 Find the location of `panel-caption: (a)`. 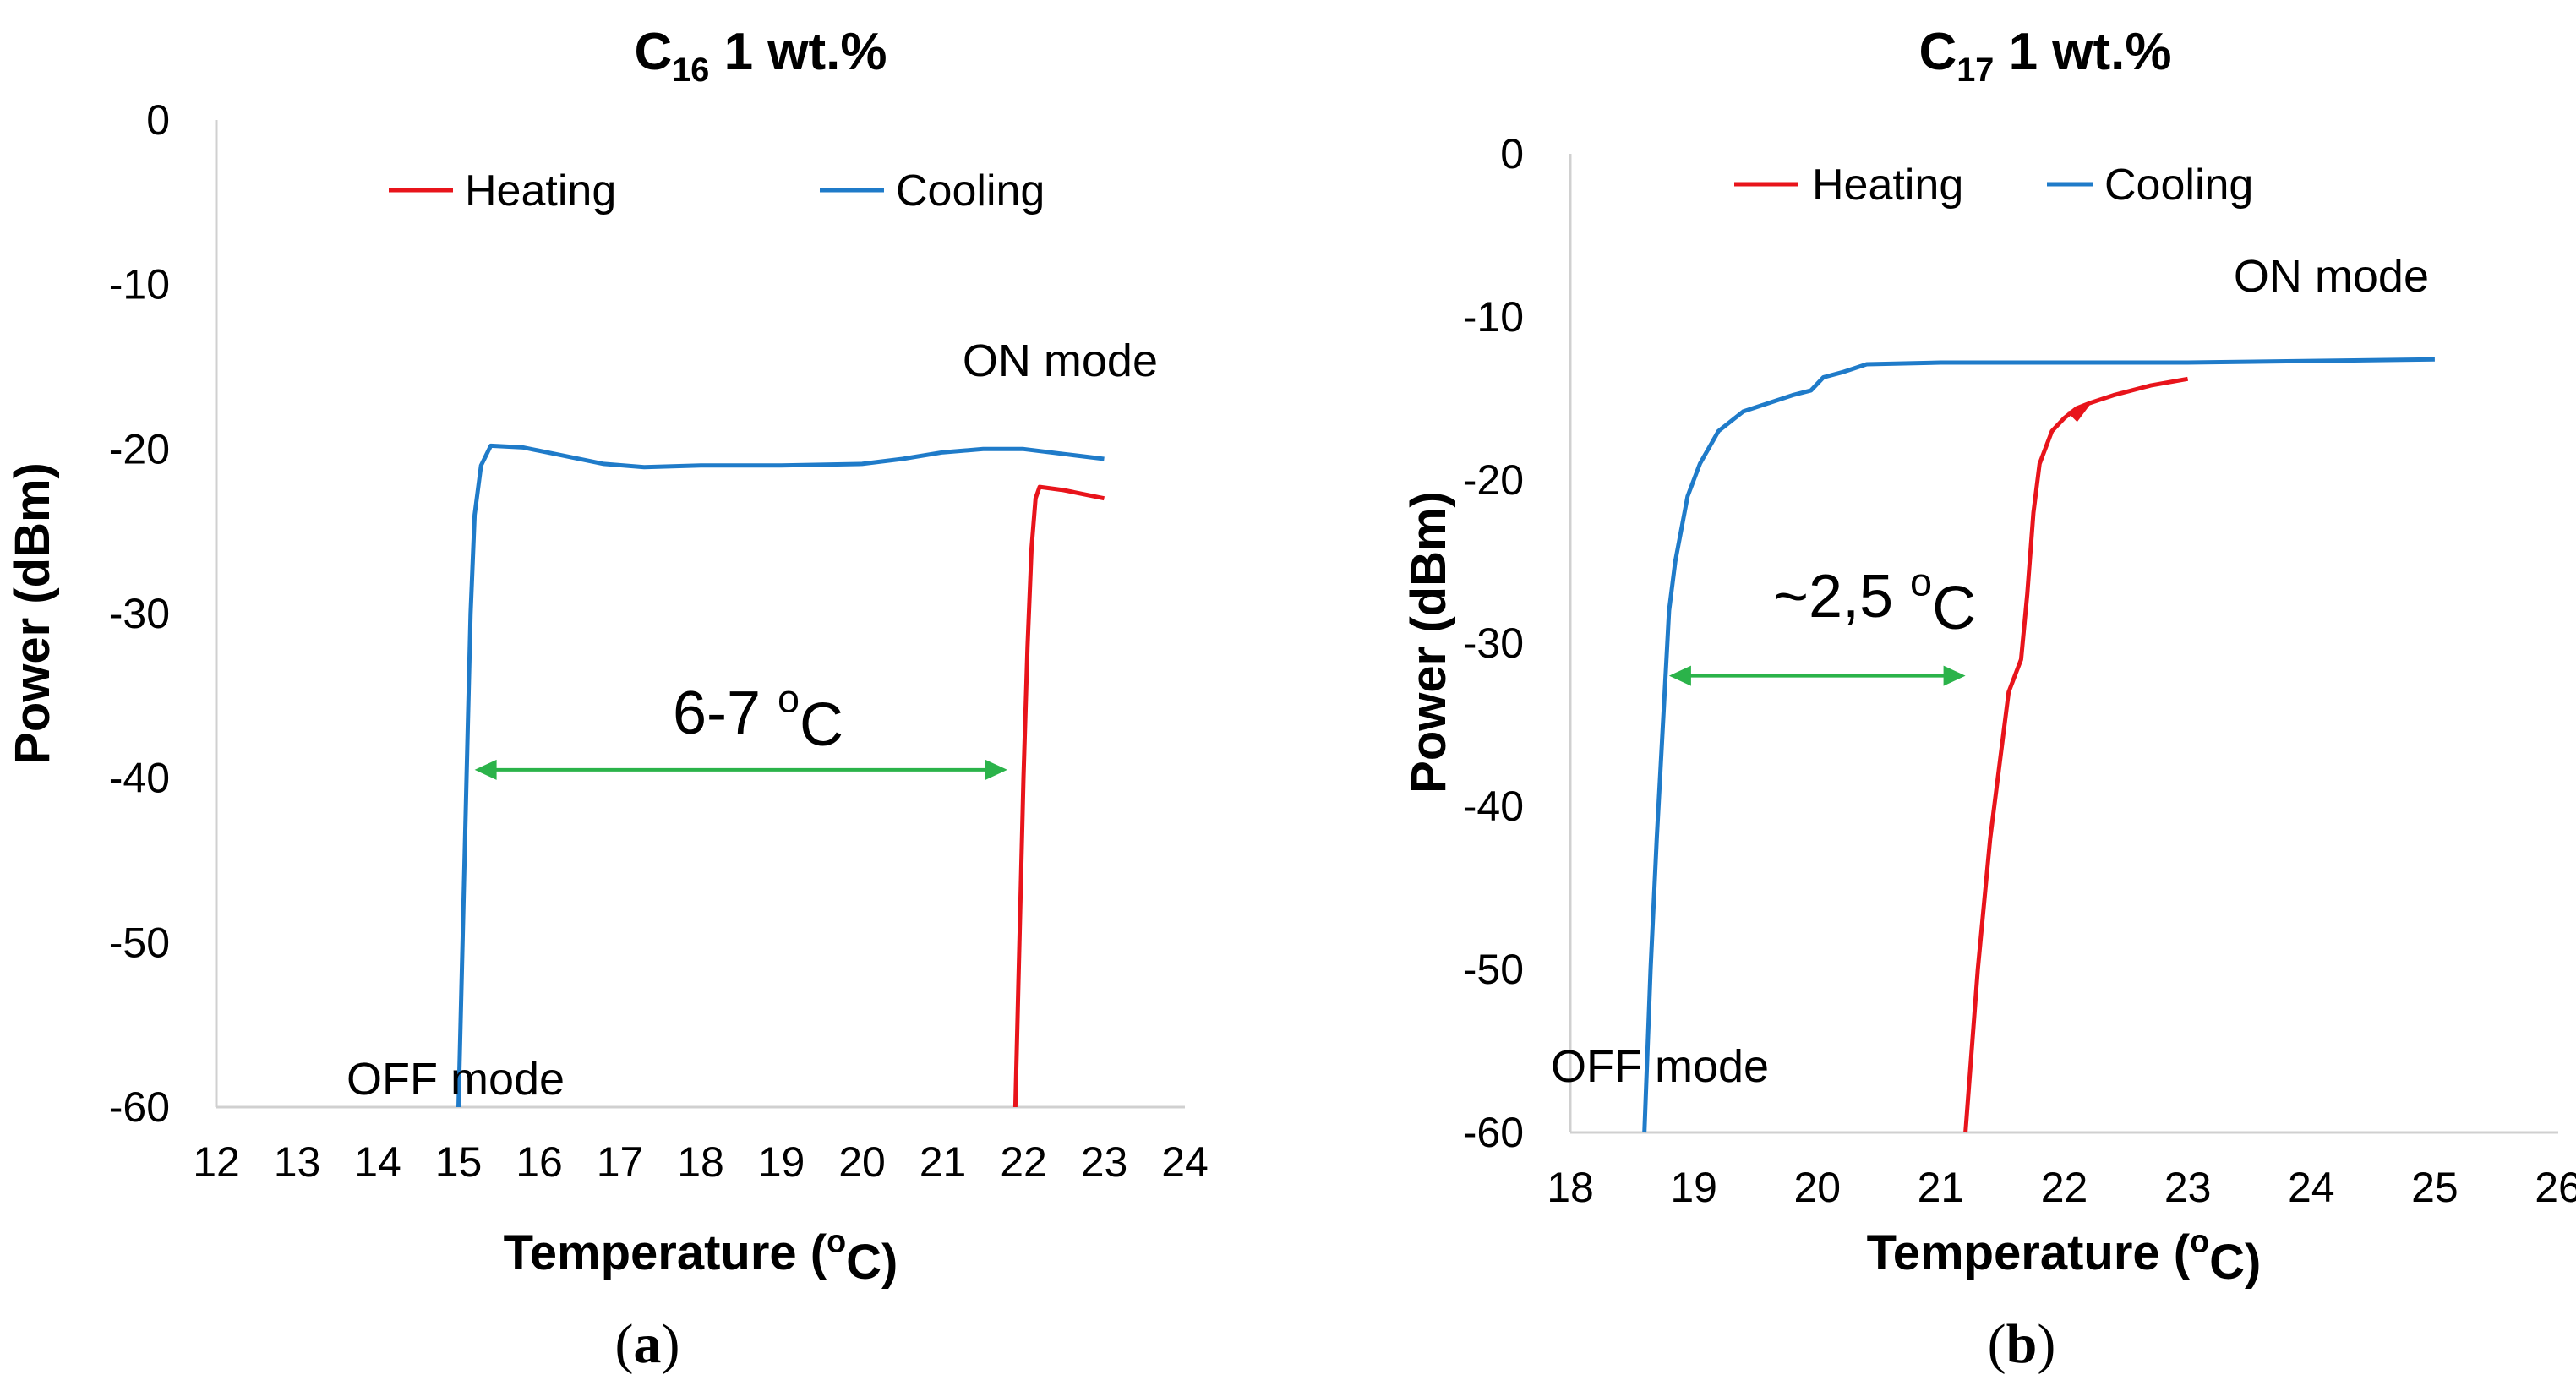

panel-caption: (a) is located at coordinates (647, 1344).